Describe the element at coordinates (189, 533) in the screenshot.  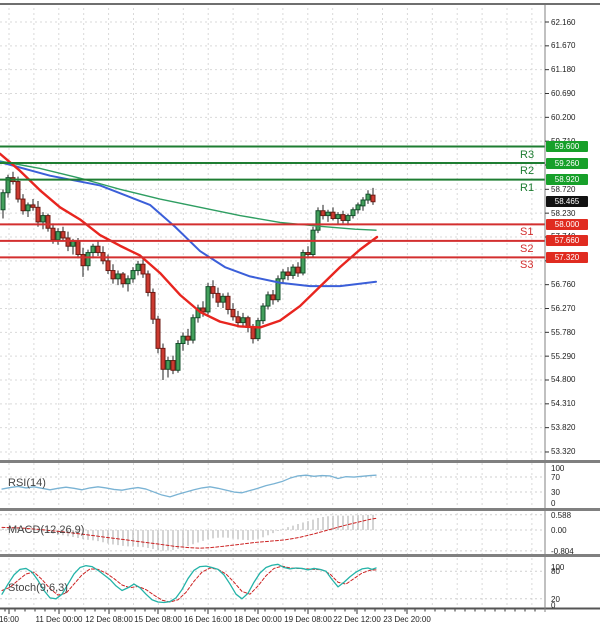
I see `macd-signal-line` at that location.